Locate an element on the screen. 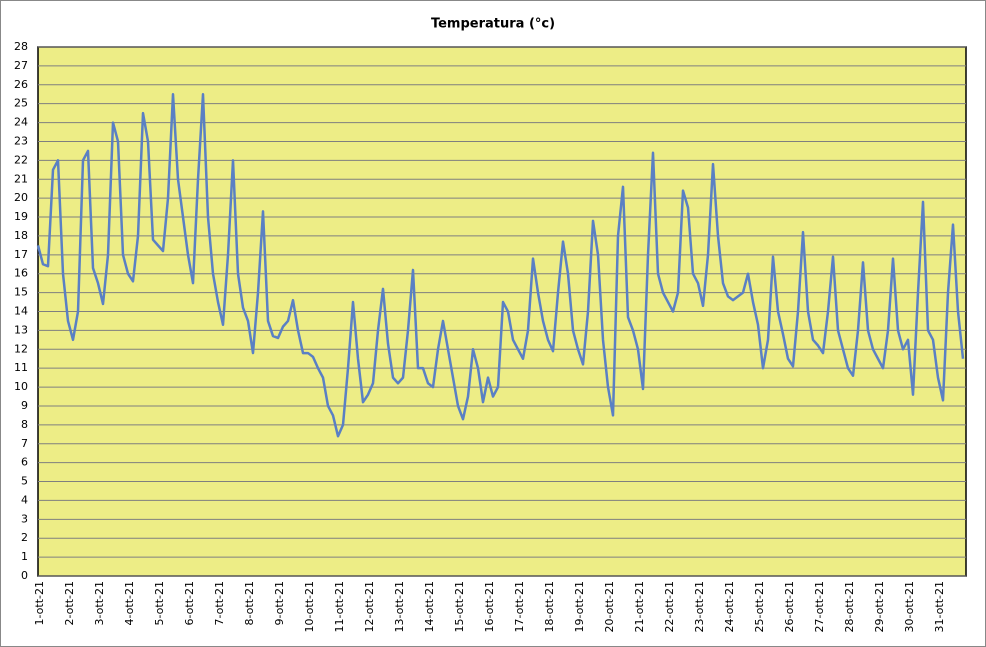 Image resolution: width=986 pixels, height=647 pixels. x-tick-label: 29-ott-21 is located at coordinates (879, 607).